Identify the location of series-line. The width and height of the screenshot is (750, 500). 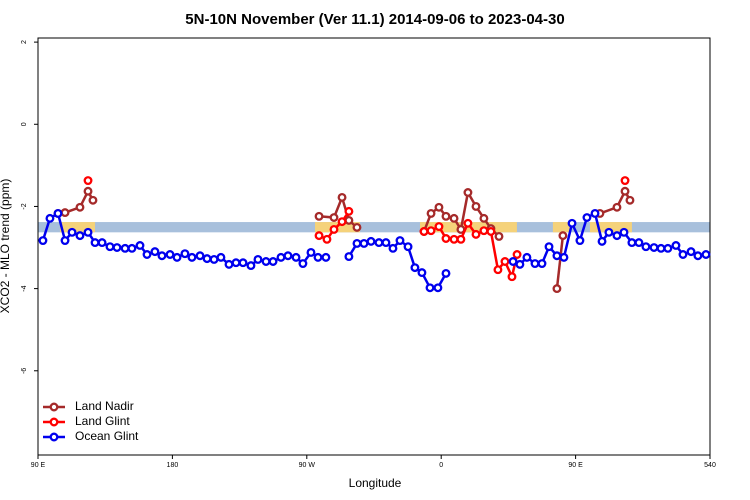
(560, 262).